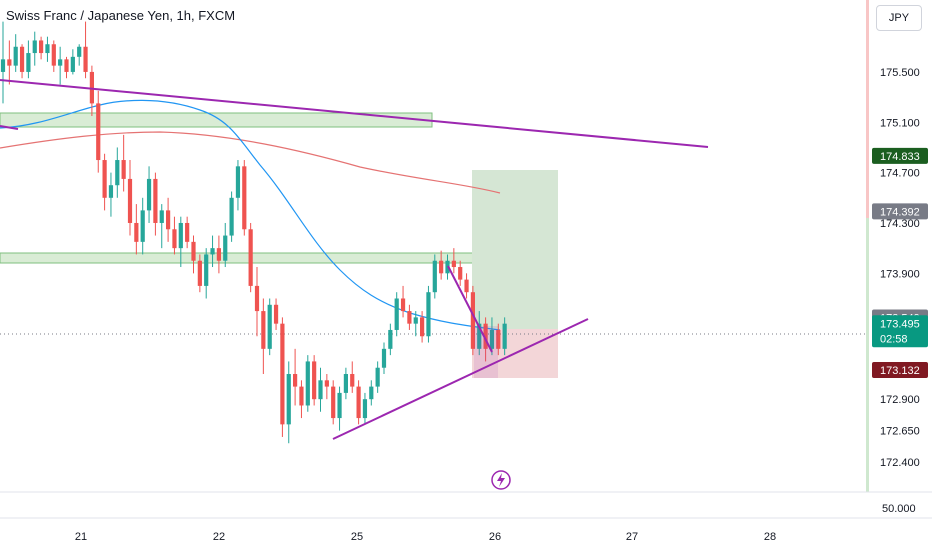 The height and width of the screenshot is (550, 932). What do you see at coordinates (354, 113) in the screenshot?
I see `descending-trendline` at bounding box center [354, 113].